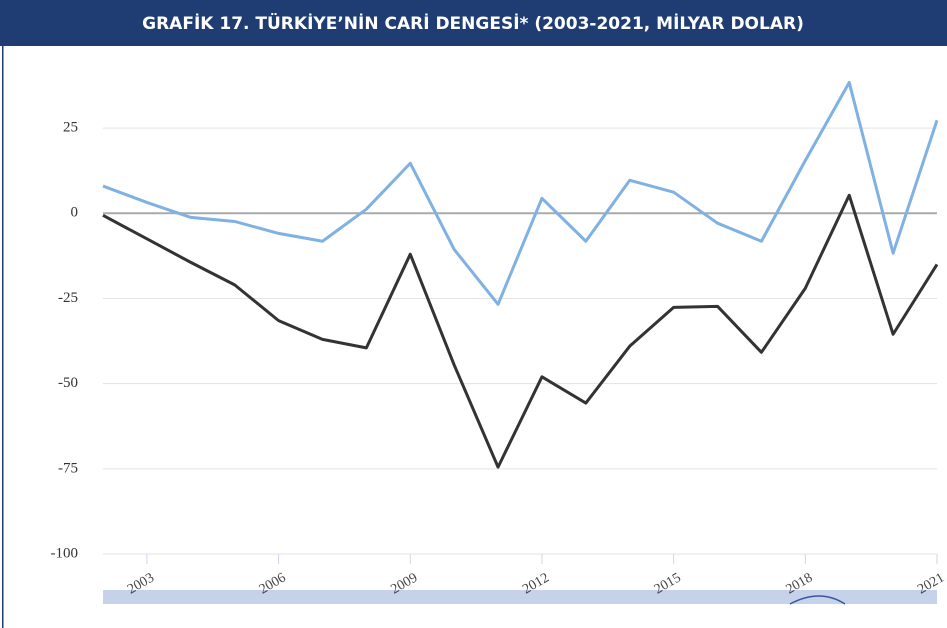 This screenshot has height=628, width=947. Describe the element at coordinates (68, 383) in the screenshot. I see `y-tick-label: -50` at that location.